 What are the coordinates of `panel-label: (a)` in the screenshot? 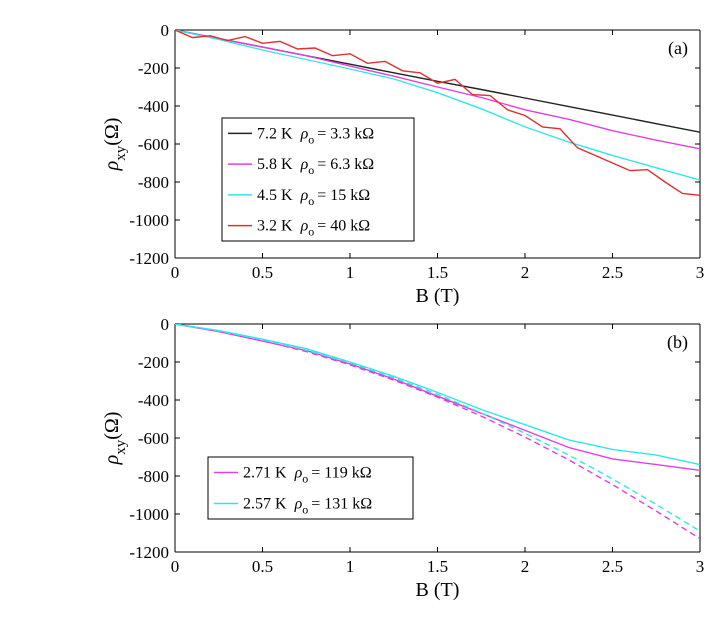 It's located at (678, 48).